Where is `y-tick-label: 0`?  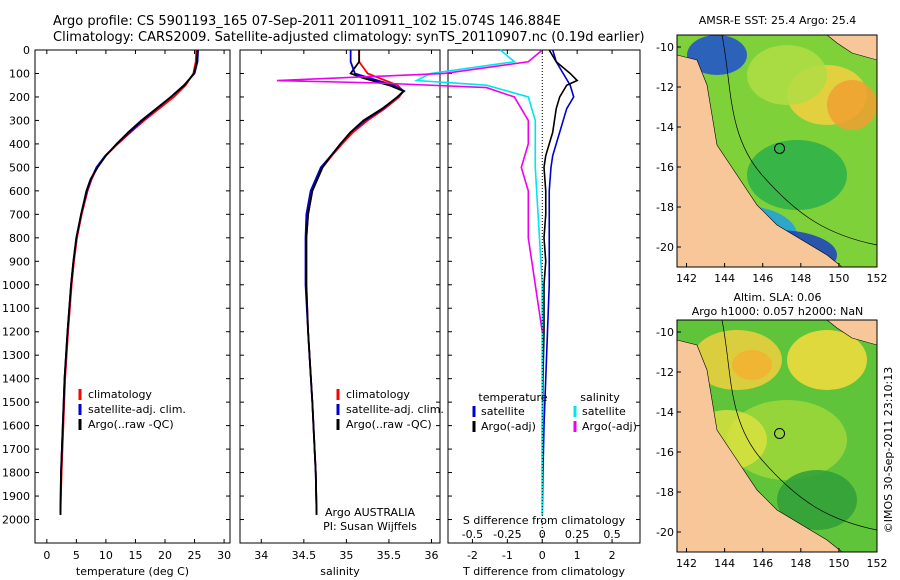
y-tick-label: 0 is located at coordinates (26, 50).